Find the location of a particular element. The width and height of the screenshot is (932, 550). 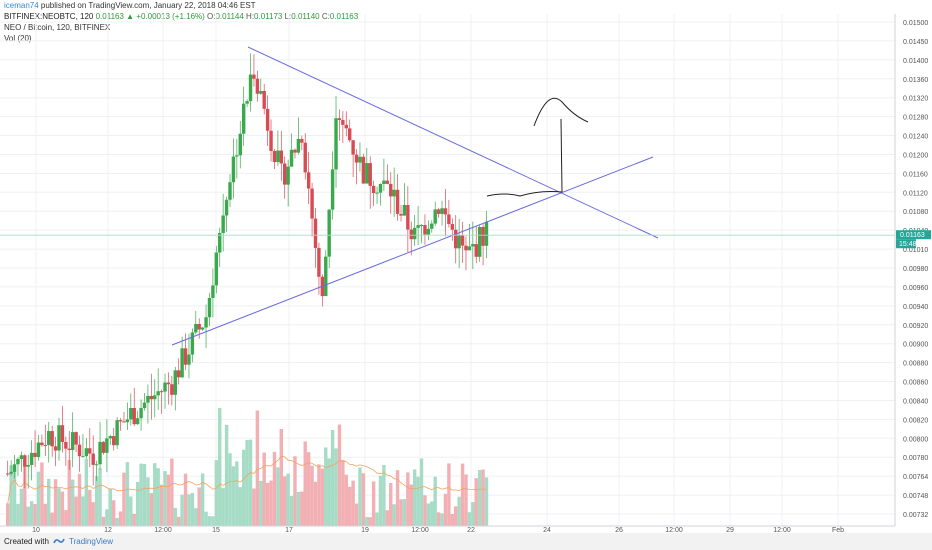

projection-drawing is located at coordinates (537, 147).